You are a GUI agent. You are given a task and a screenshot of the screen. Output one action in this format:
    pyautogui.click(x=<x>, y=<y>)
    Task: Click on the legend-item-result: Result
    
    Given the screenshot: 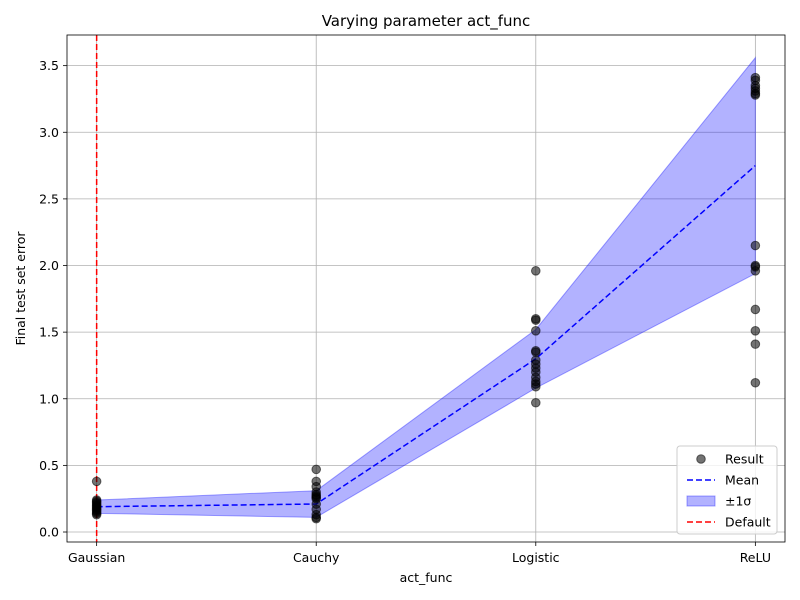 What is the action you would take?
    pyautogui.click(x=730, y=459)
    